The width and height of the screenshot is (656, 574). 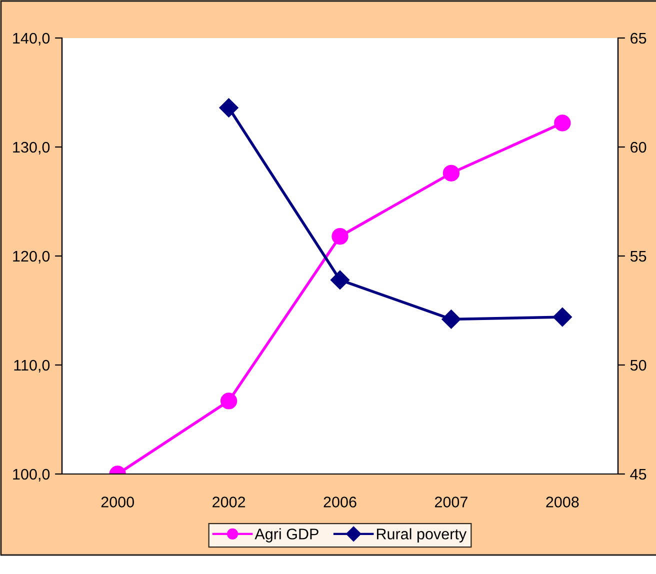 I want to click on y-tick-label: 110,0, so click(x=32, y=366).